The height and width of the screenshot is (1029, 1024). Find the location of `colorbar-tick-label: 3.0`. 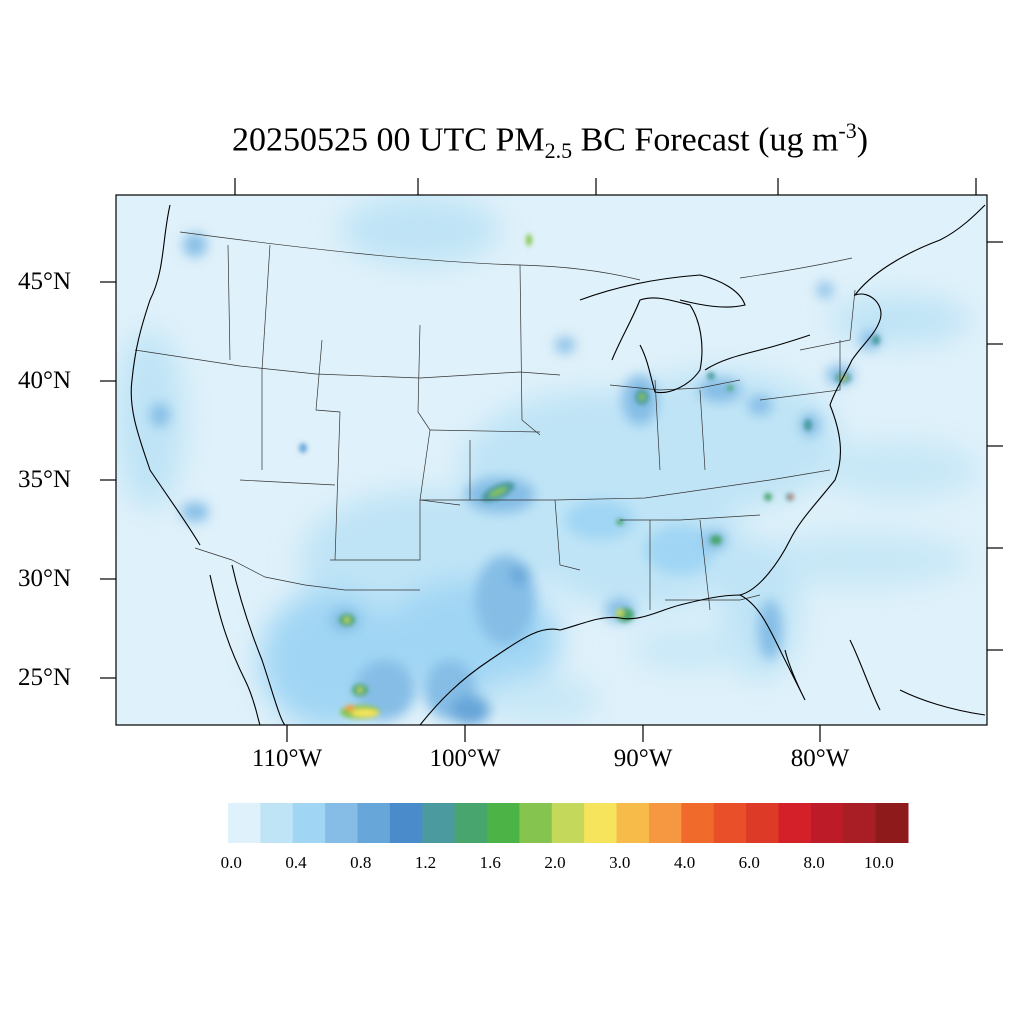

colorbar-tick-label: 3.0 is located at coordinates (620, 862).